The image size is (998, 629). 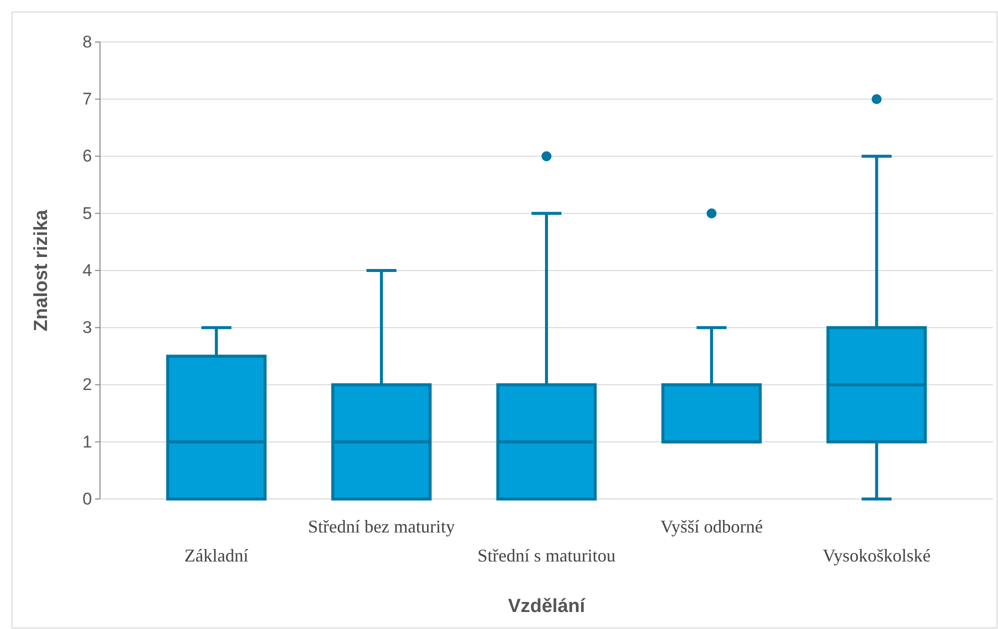 I want to click on y-axis-title: Znalost rizika, so click(x=41, y=270).